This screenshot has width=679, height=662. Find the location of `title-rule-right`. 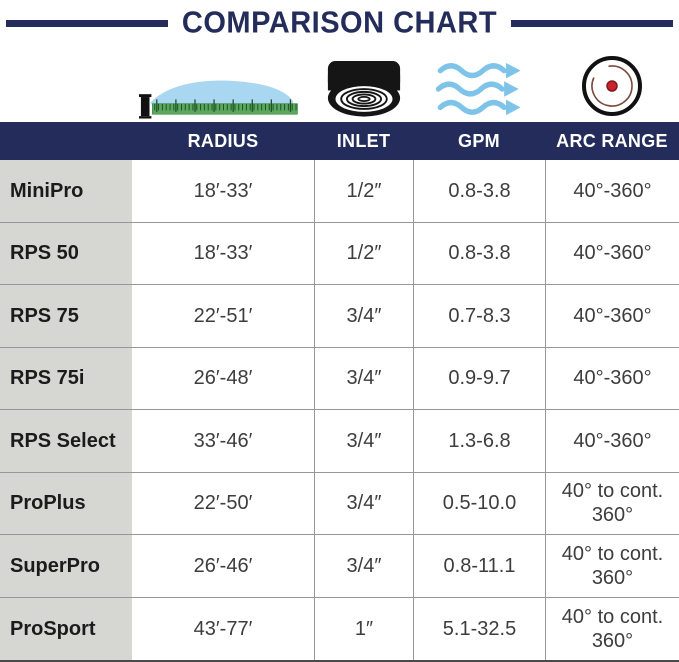

title-rule-right is located at coordinates (592, 23).